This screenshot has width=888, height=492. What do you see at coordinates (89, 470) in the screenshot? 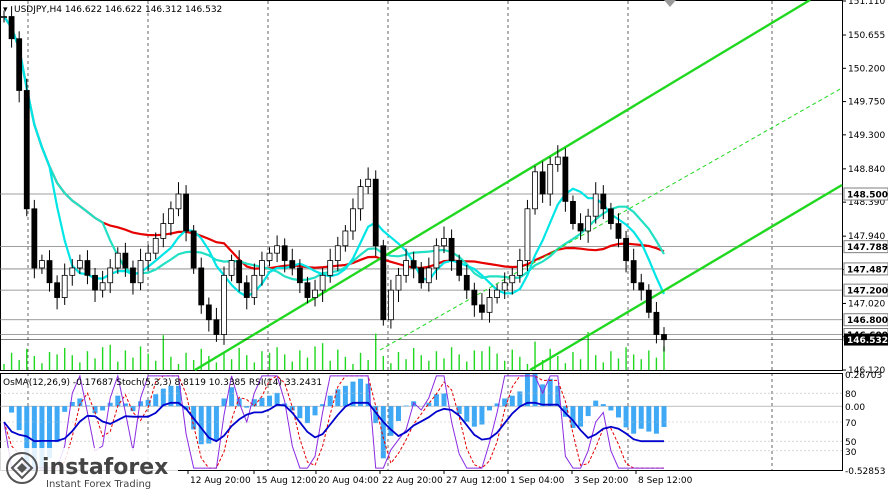
I see `instaforex-logo: instaforex Instant Forex Trading` at bounding box center [89, 470].